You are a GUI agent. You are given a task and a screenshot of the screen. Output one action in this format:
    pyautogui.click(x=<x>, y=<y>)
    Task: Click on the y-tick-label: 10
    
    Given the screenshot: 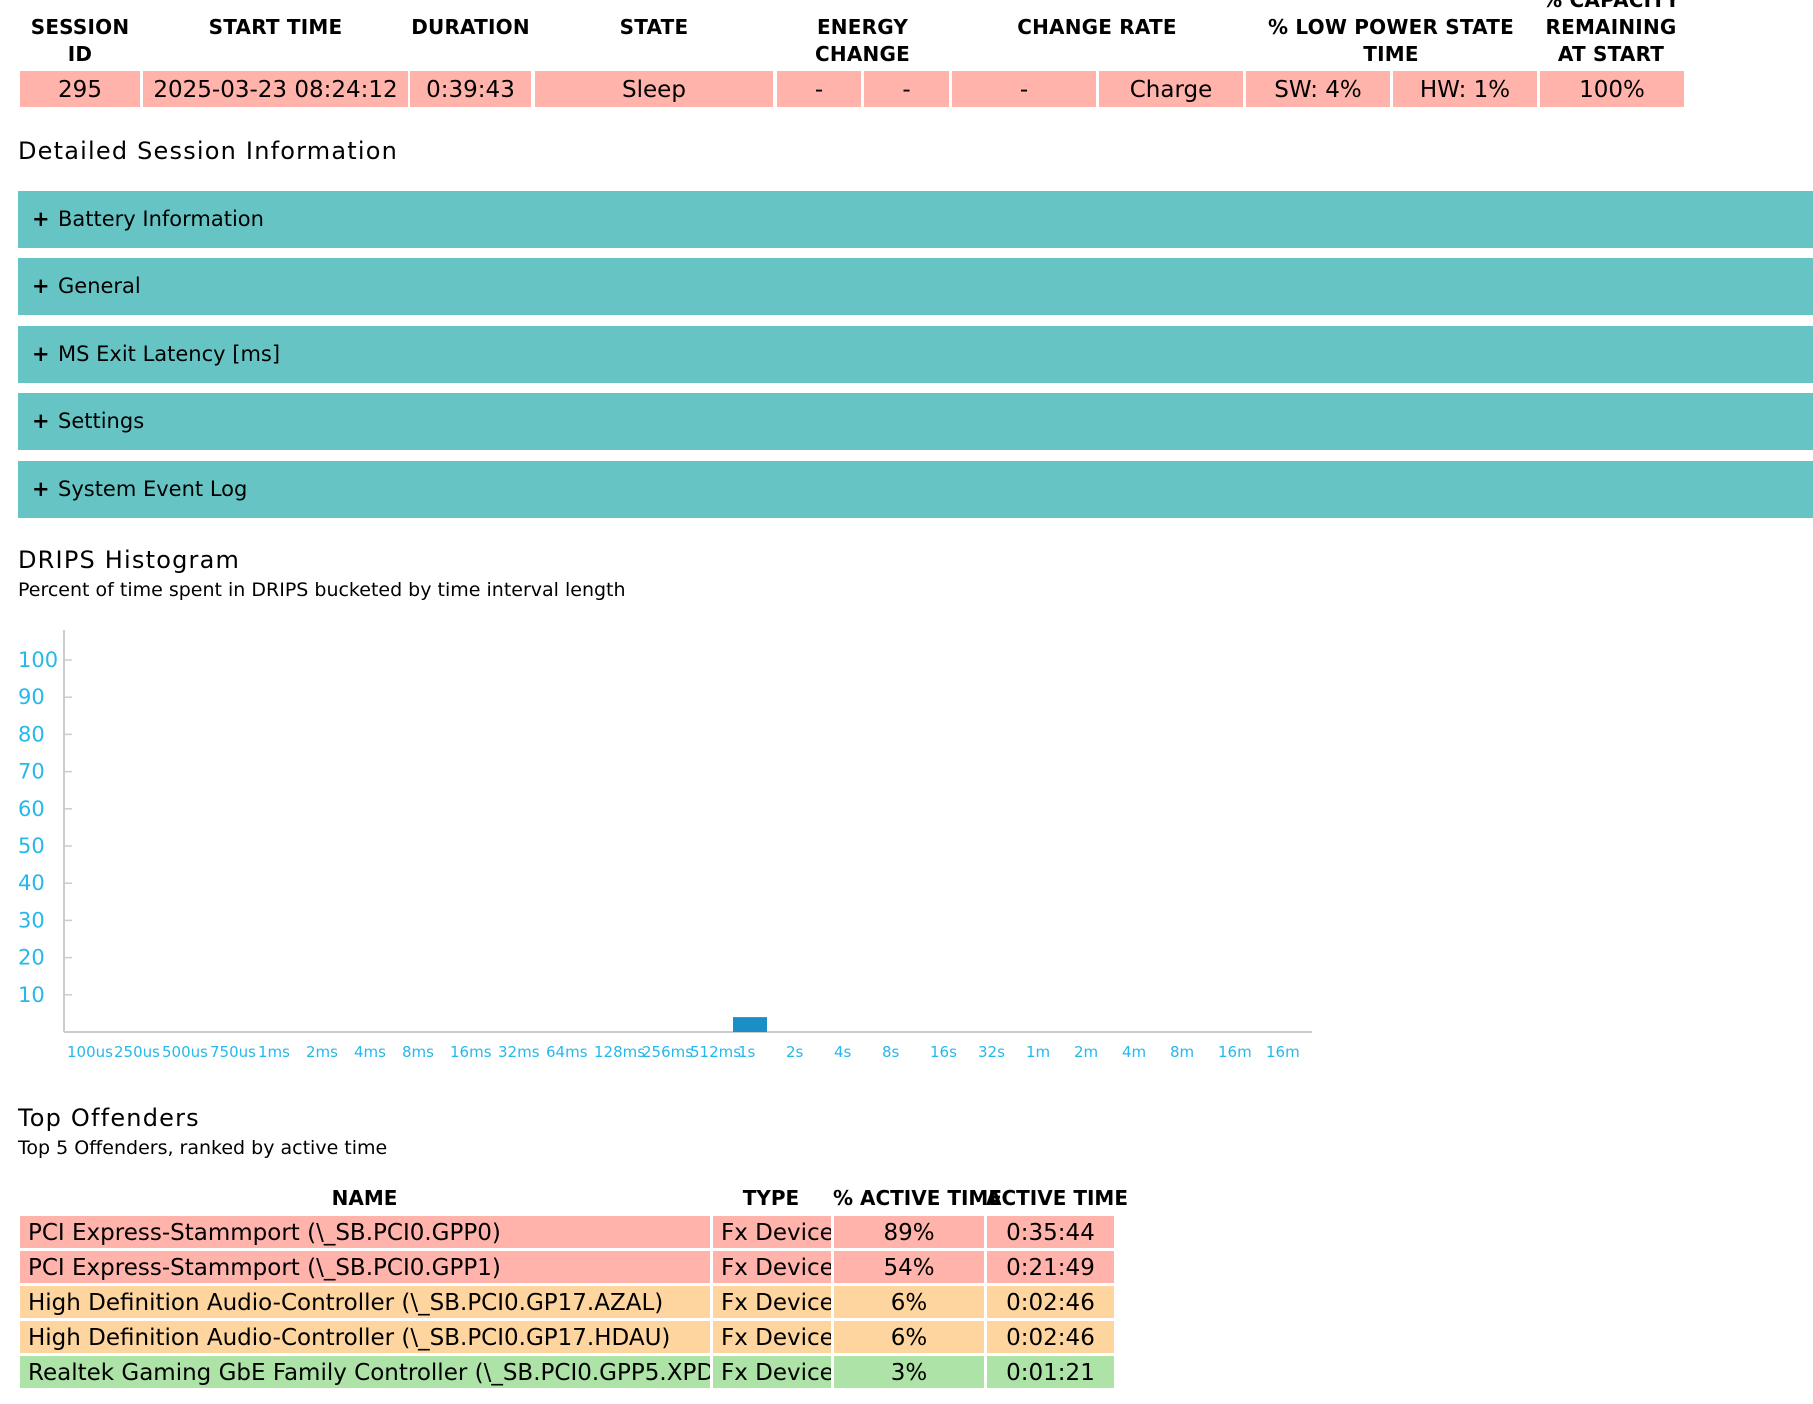 What is the action you would take?
    pyautogui.click(x=31, y=995)
    